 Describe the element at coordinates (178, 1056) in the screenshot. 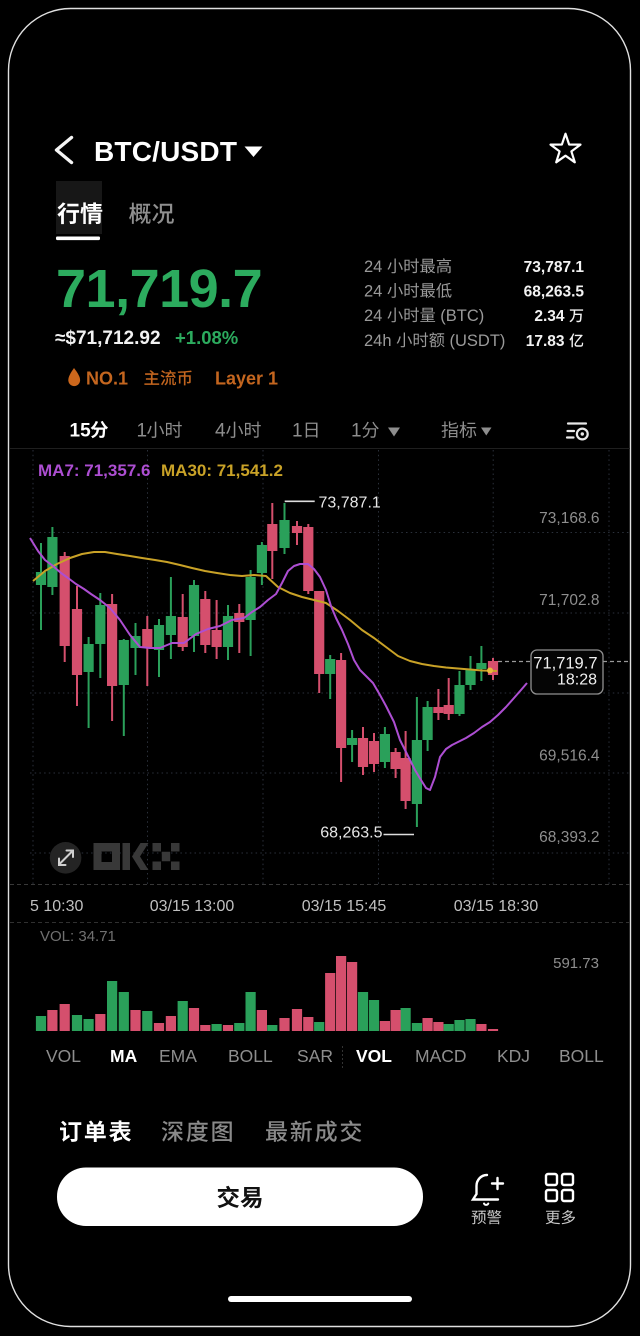

I see `svg-text: EMA` at that location.